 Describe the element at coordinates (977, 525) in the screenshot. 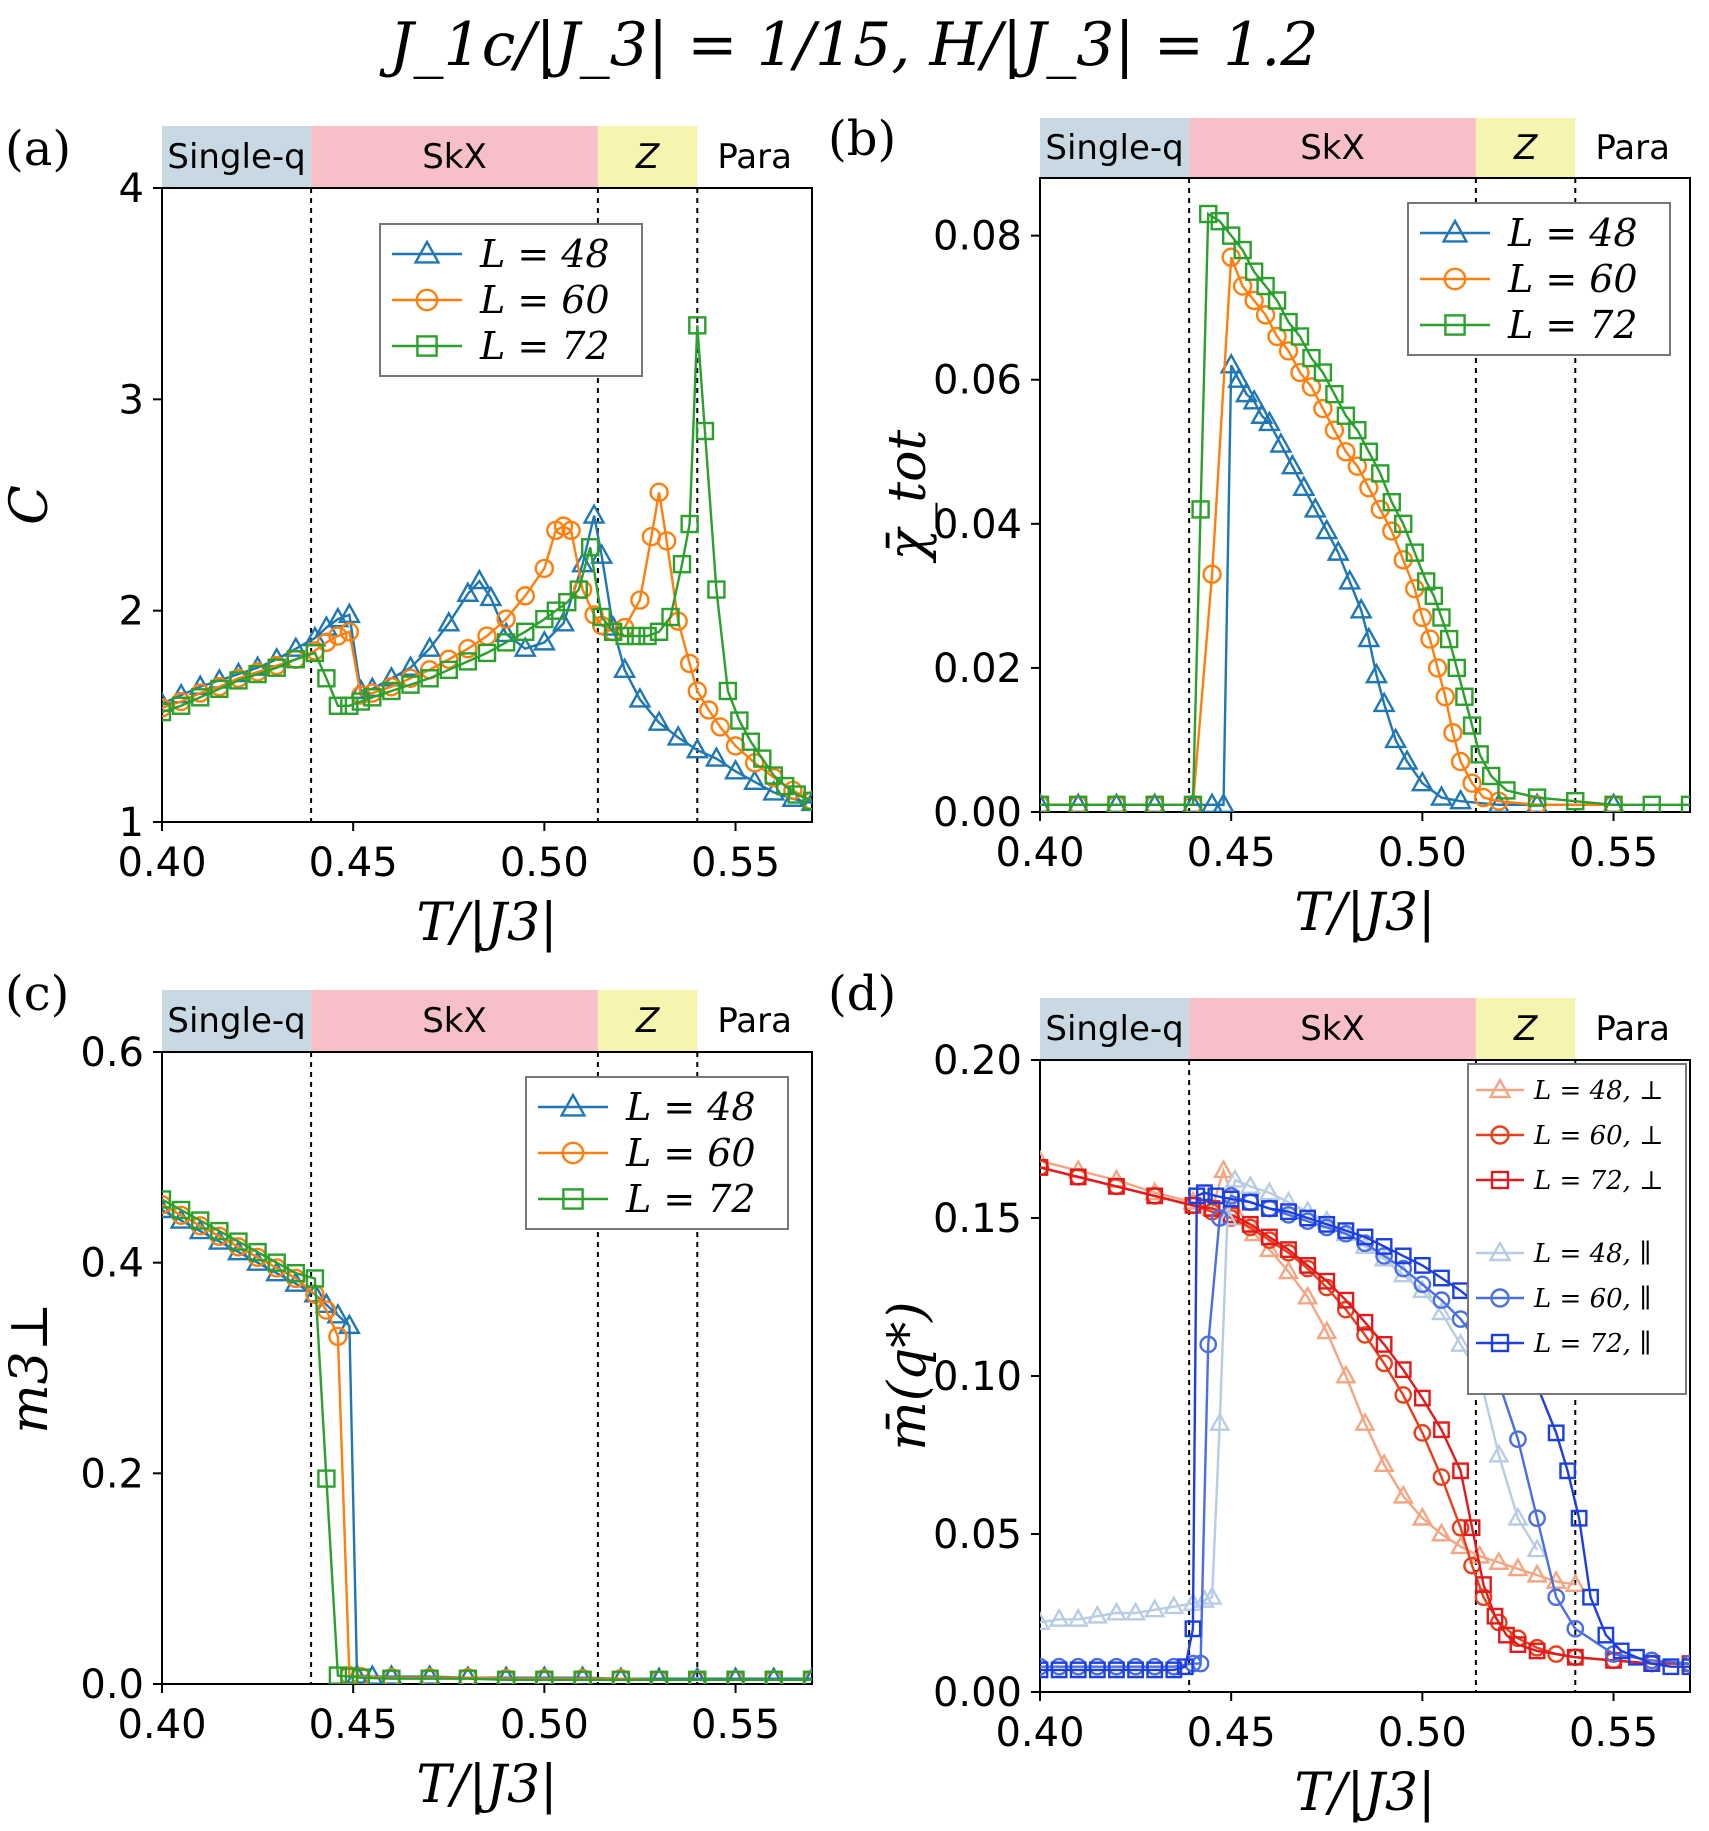

I see `y-tick-label: 0.04` at that location.